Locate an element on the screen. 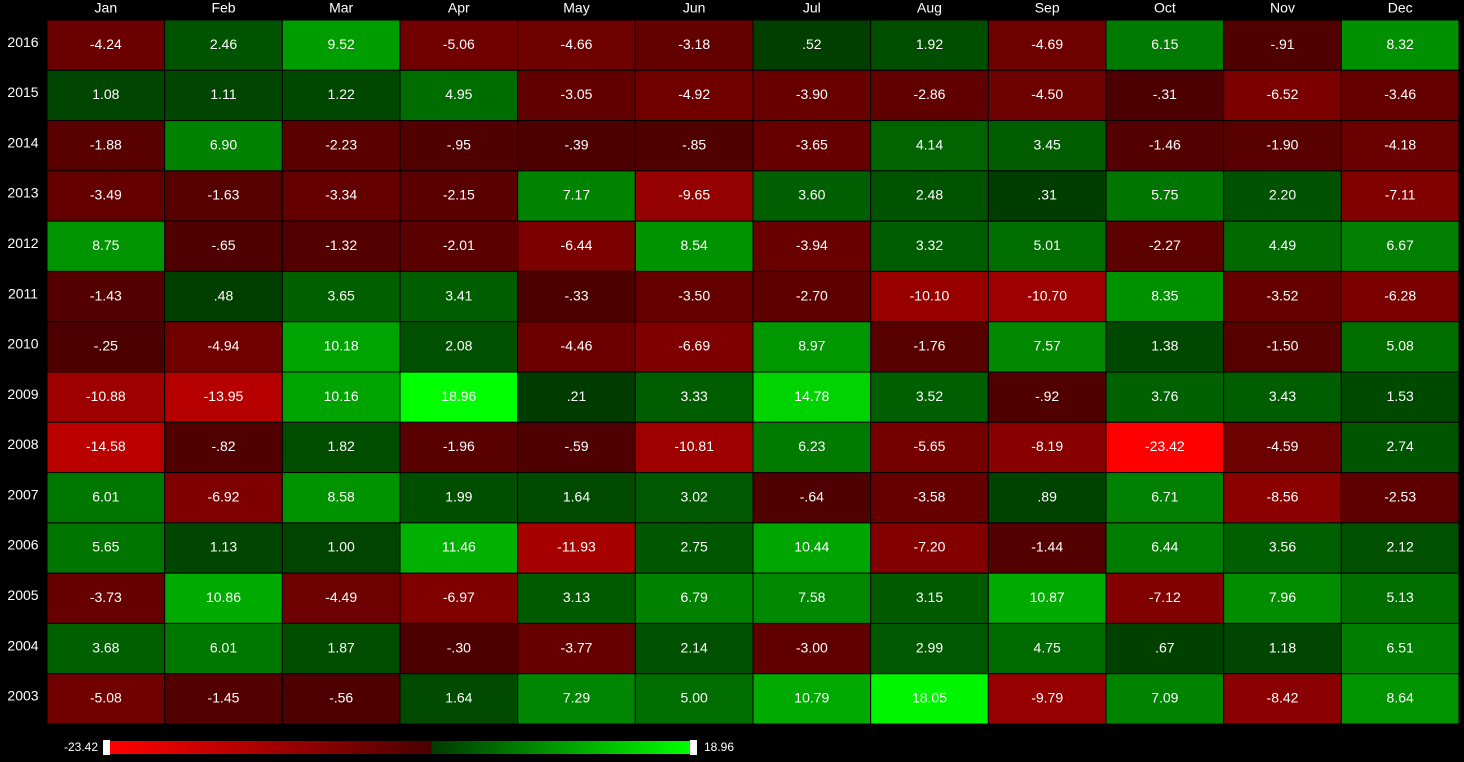 The height and width of the screenshot is (762, 1464). cell-label: -9.79 is located at coordinates (1047, 698).